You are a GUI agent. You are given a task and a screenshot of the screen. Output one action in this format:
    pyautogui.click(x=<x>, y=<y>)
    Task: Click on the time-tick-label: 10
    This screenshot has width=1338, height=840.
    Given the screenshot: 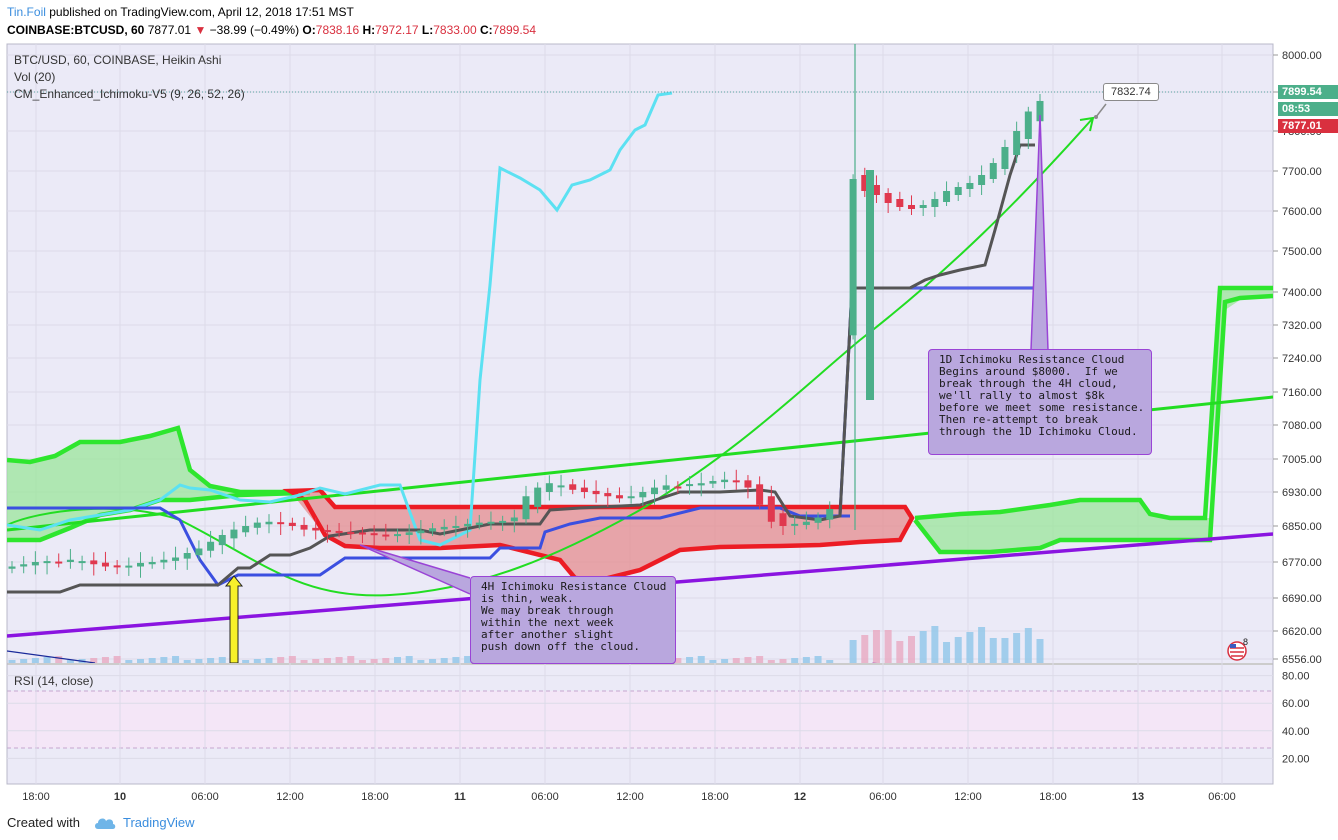 What is the action you would take?
    pyautogui.click(x=120, y=797)
    